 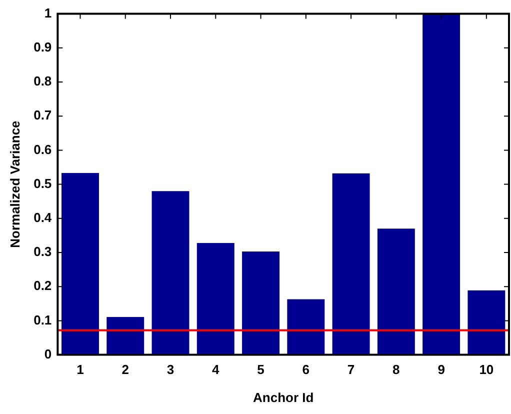 What do you see at coordinates (43, 183) in the screenshot?
I see `y-tick-label: 0.5` at bounding box center [43, 183].